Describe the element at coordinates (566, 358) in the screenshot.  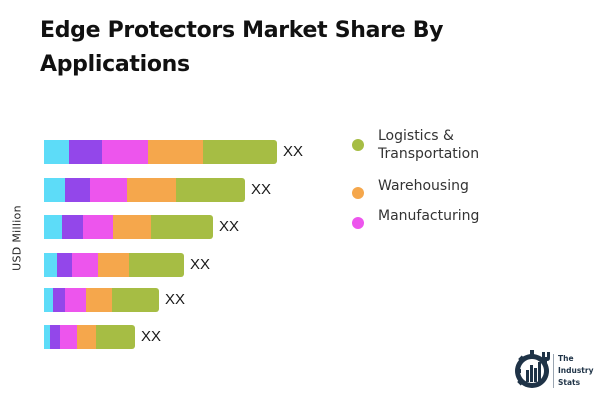
I see `logo-line-1: The` at that location.